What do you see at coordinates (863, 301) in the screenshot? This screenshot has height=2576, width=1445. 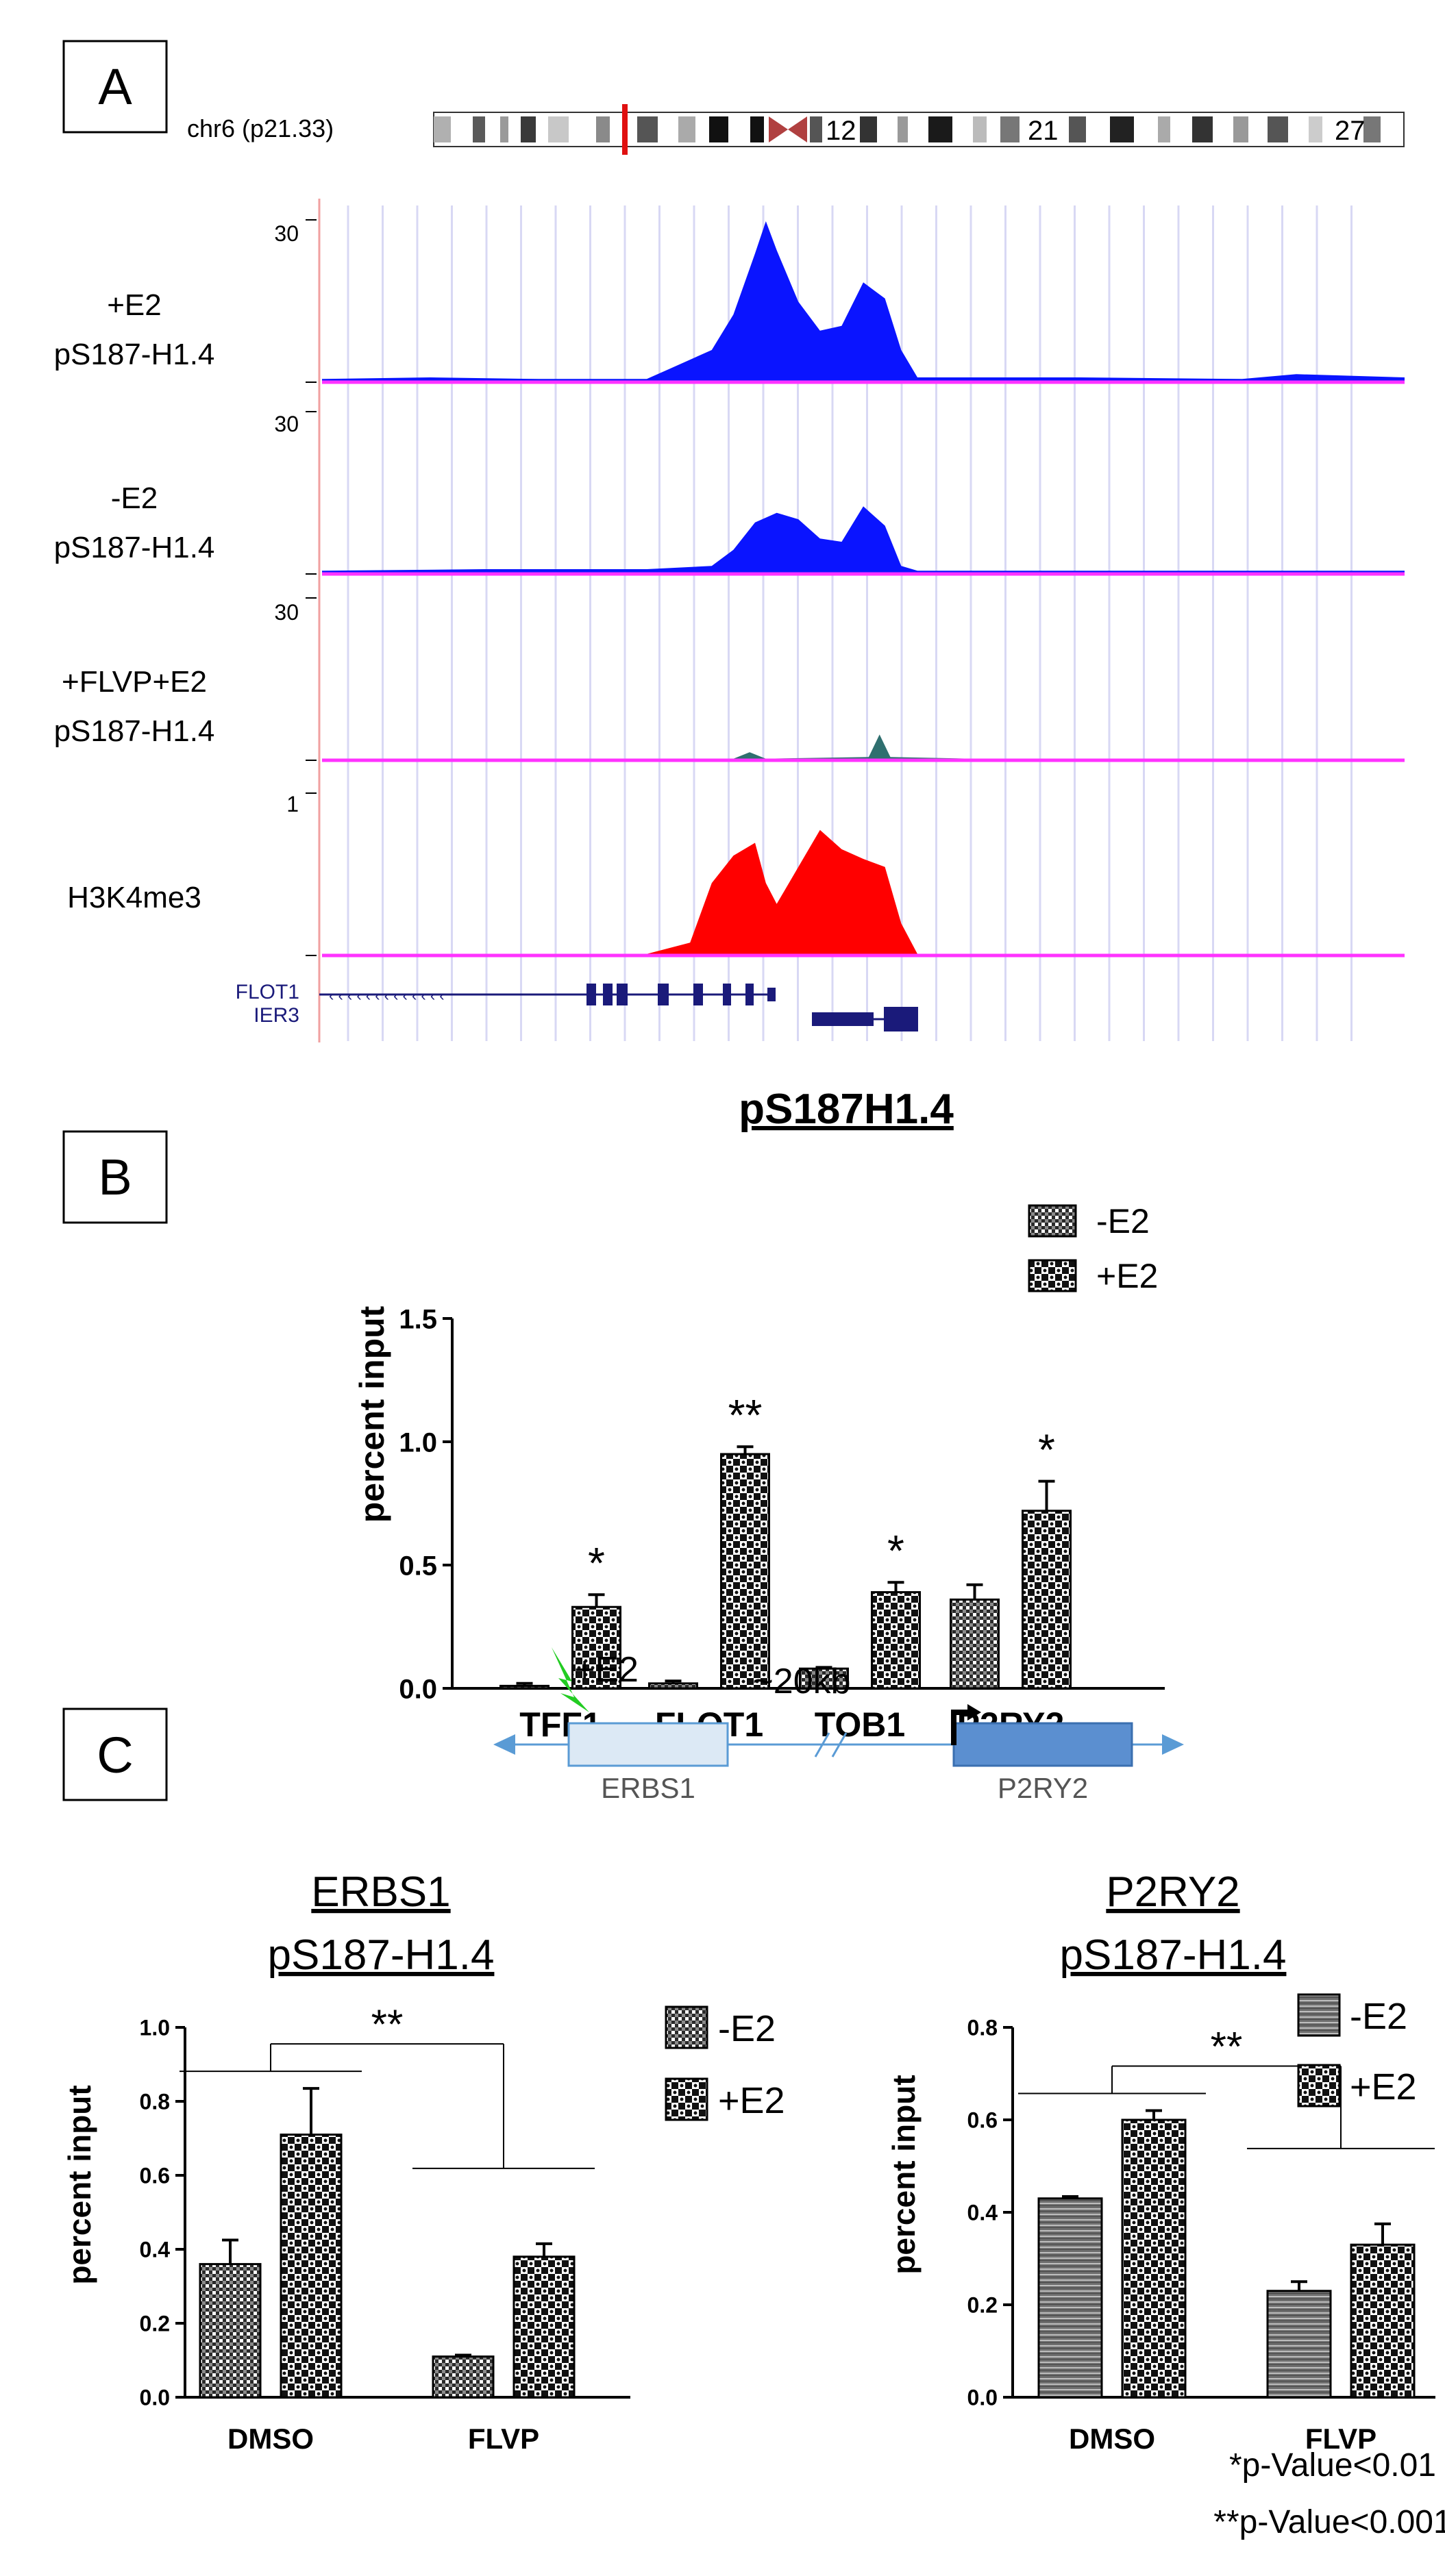 I see `coverage-signal` at bounding box center [863, 301].